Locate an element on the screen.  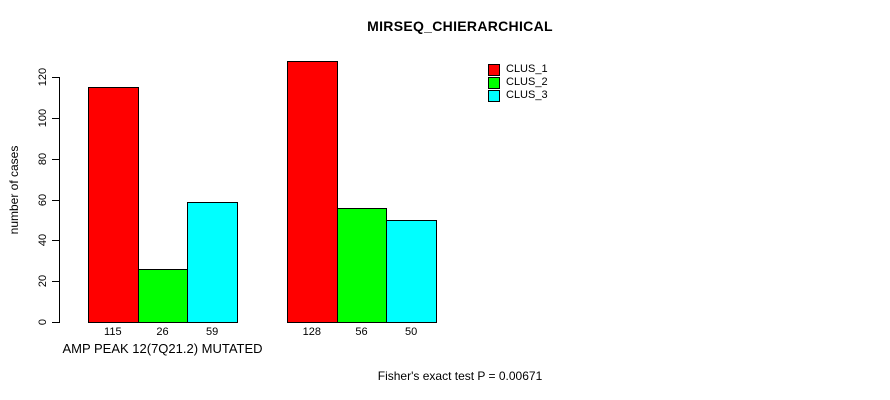
y-tick-label: 0 is located at coordinates (43, 322).